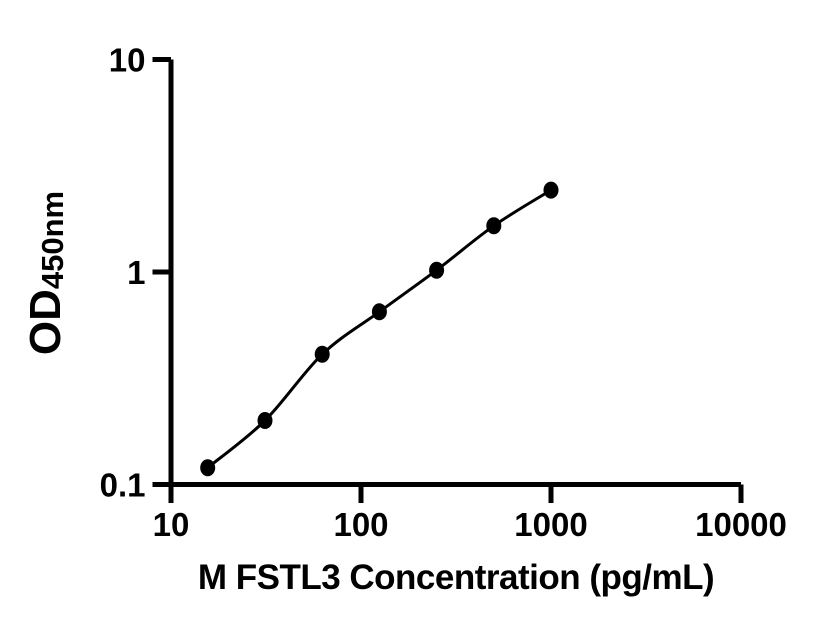 The height and width of the screenshot is (640, 816). What do you see at coordinates (123, 485) in the screenshot?
I see `y-tick-label: 0.1` at bounding box center [123, 485].